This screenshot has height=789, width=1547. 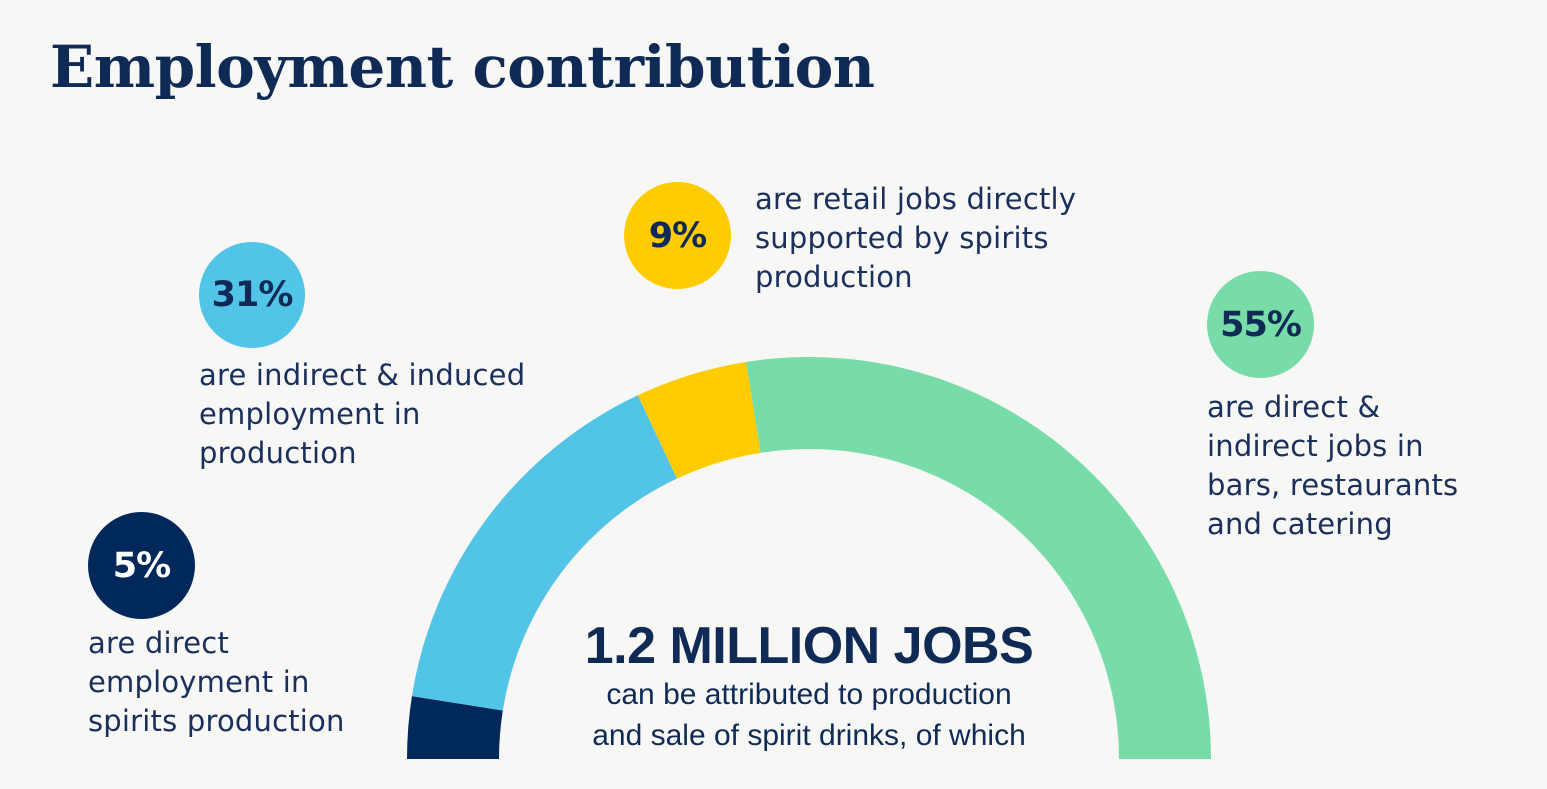 What do you see at coordinates (809, 735) in the screenshot?
I see `subtitle-line: and sale of spirit drinks, of which` at bounding box center [809, 735].